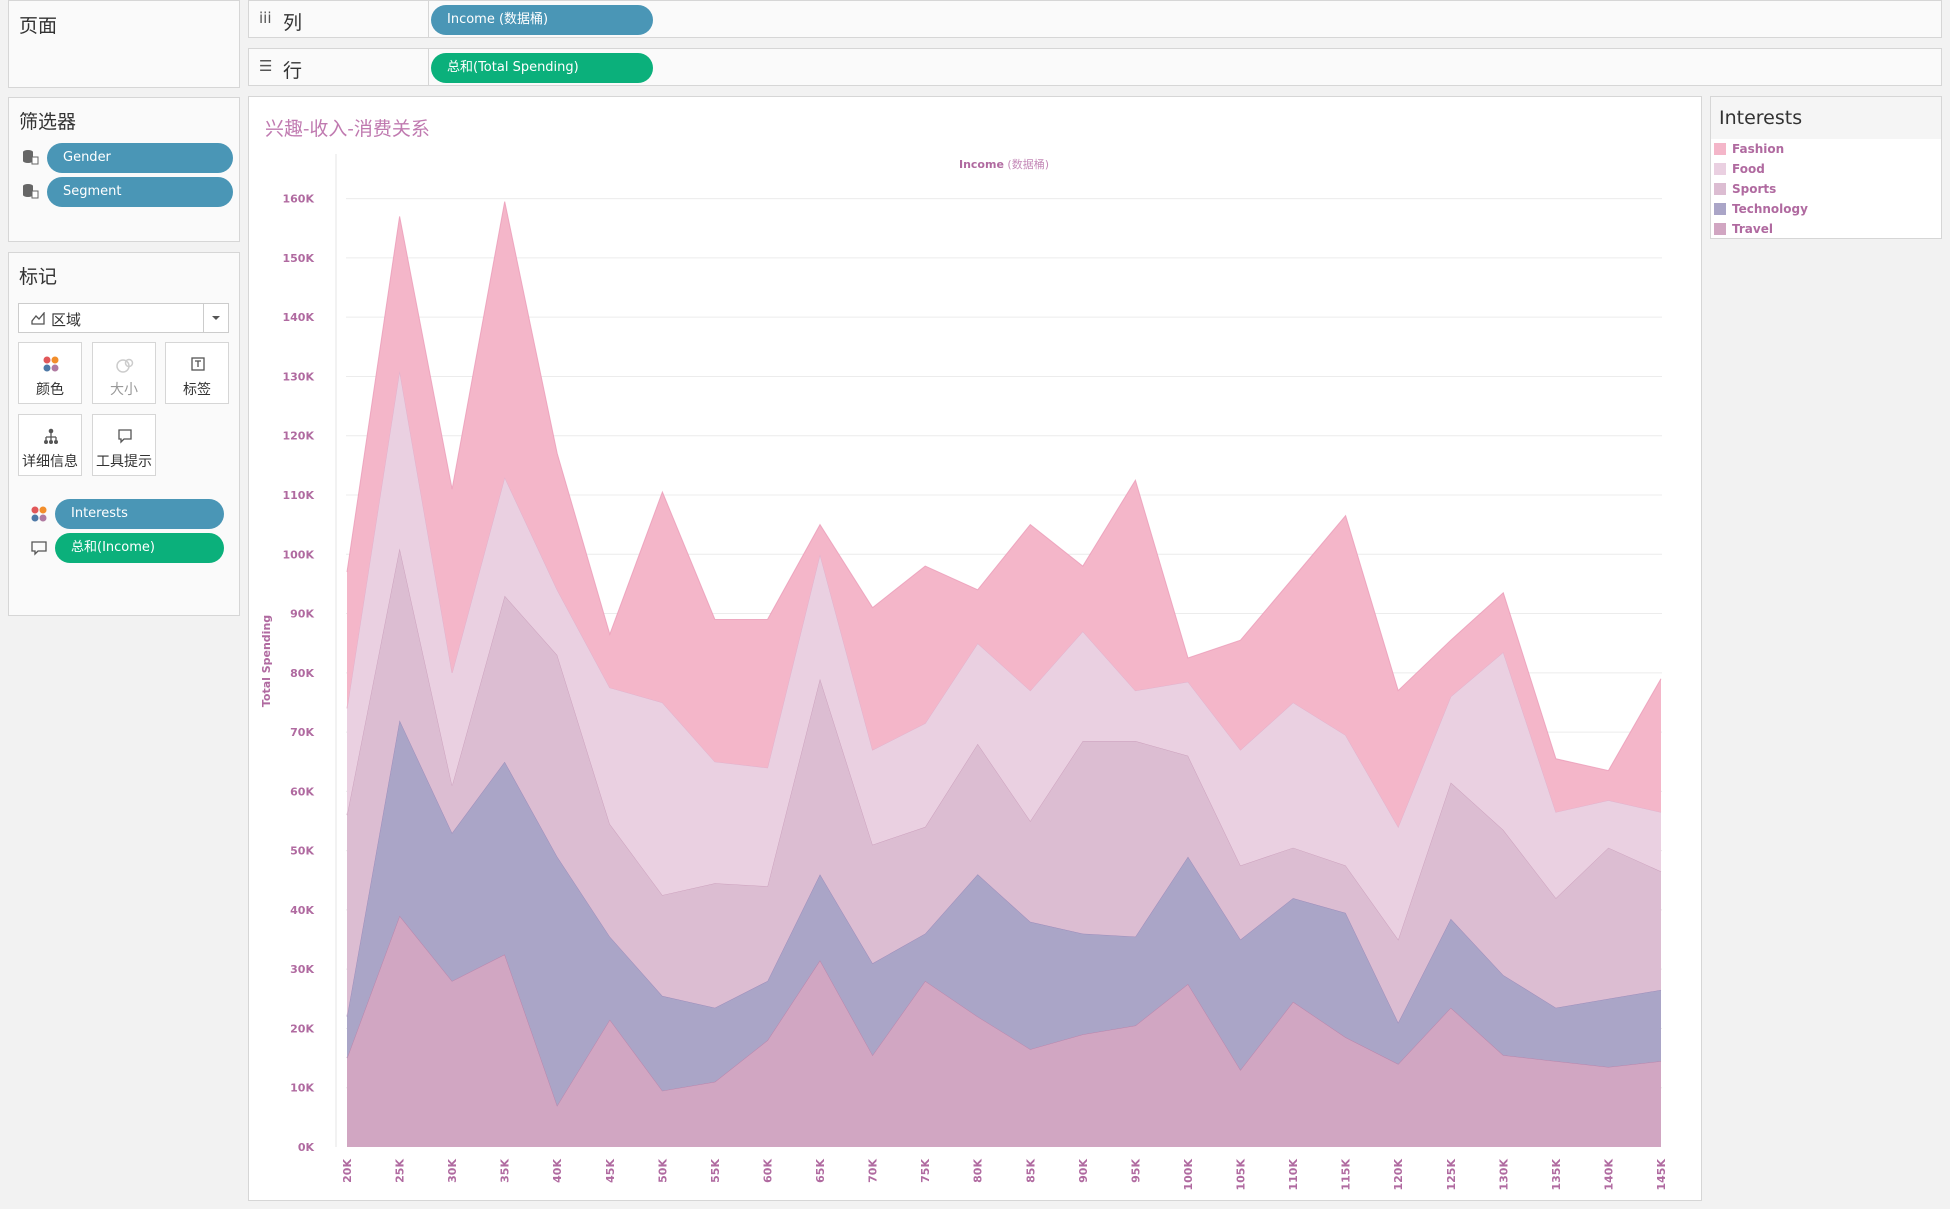  I want to click on y-tick-label: 100K, so click(299, 554).